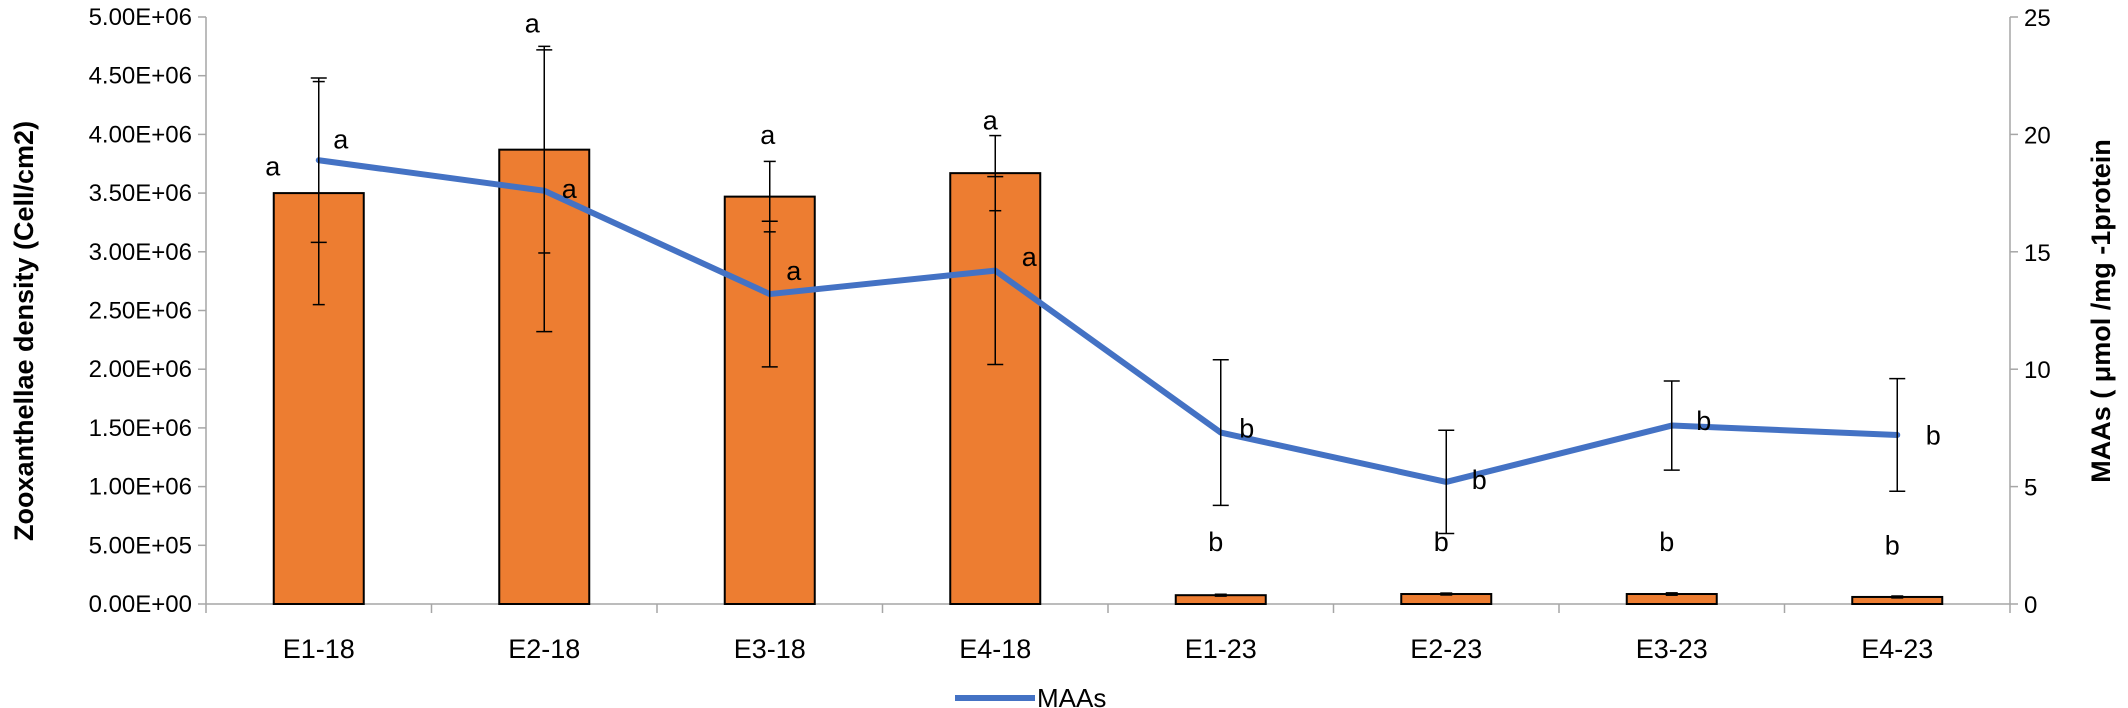 The image size is (2128, 708). Describe the element at coordinates (140, 604) in the screenshot. I see `y-left-tick-label: 0.00E+00` at that location.